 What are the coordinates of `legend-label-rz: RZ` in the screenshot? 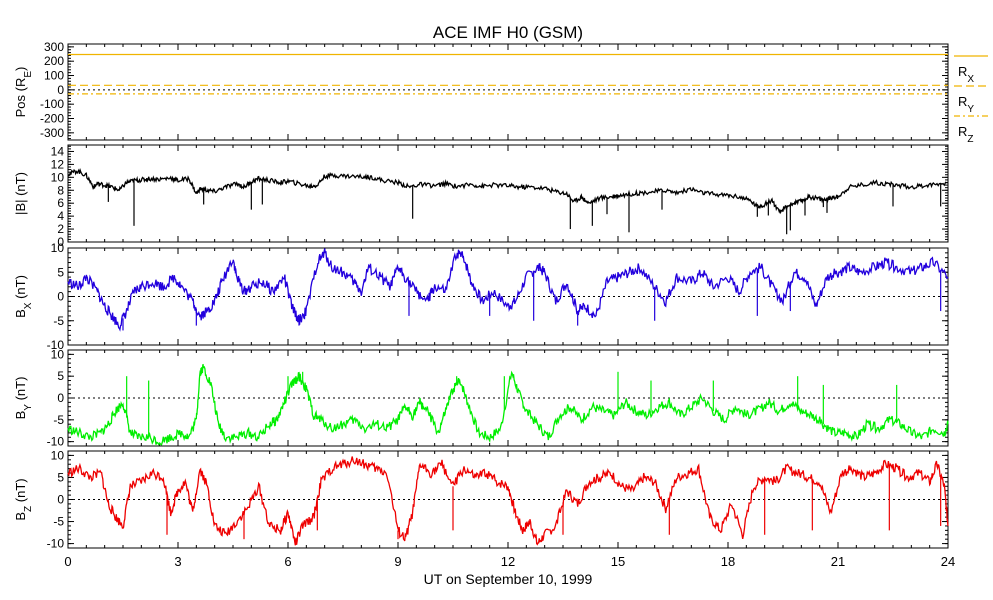 It's located at (966, 134).